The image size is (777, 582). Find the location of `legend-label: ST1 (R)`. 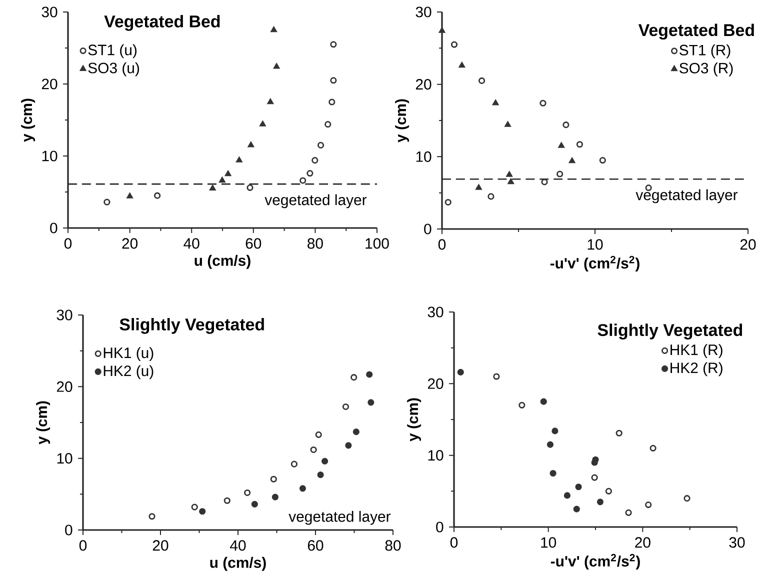

legend-label: ST1 (R) is located at coordinates (705, 51).